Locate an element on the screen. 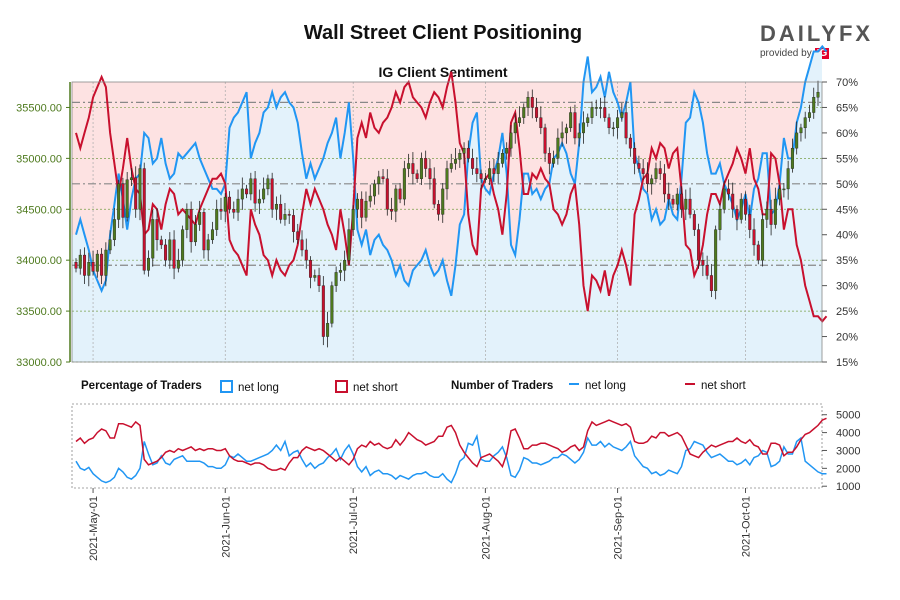  price-tick-label: 34500.00 is located at coordinates (39, 210).